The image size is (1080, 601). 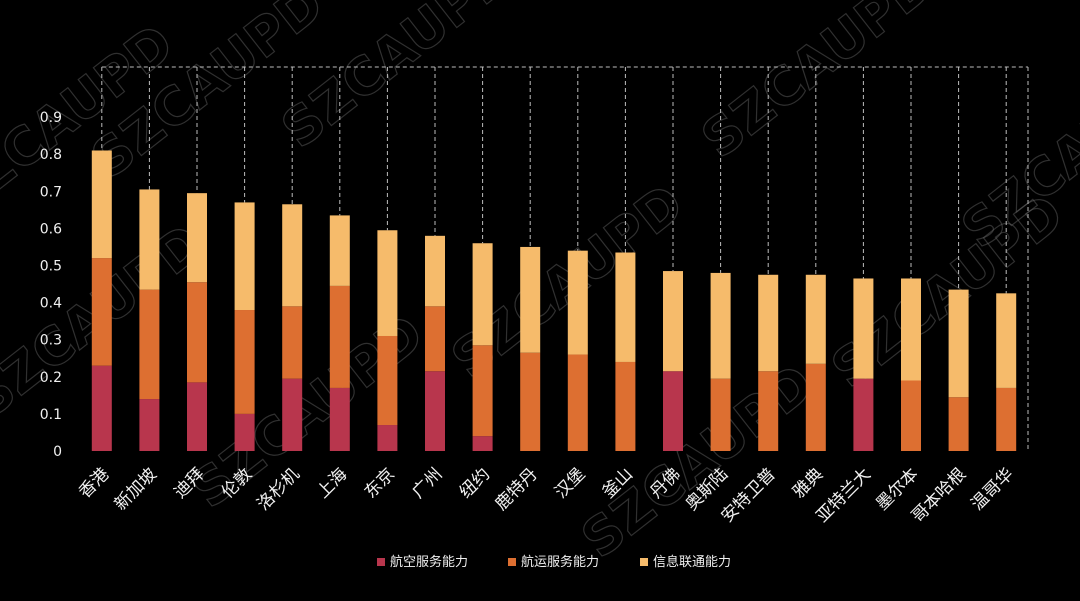 I want to click on x-category-label: 温哥华, so click(x=993, y=489).